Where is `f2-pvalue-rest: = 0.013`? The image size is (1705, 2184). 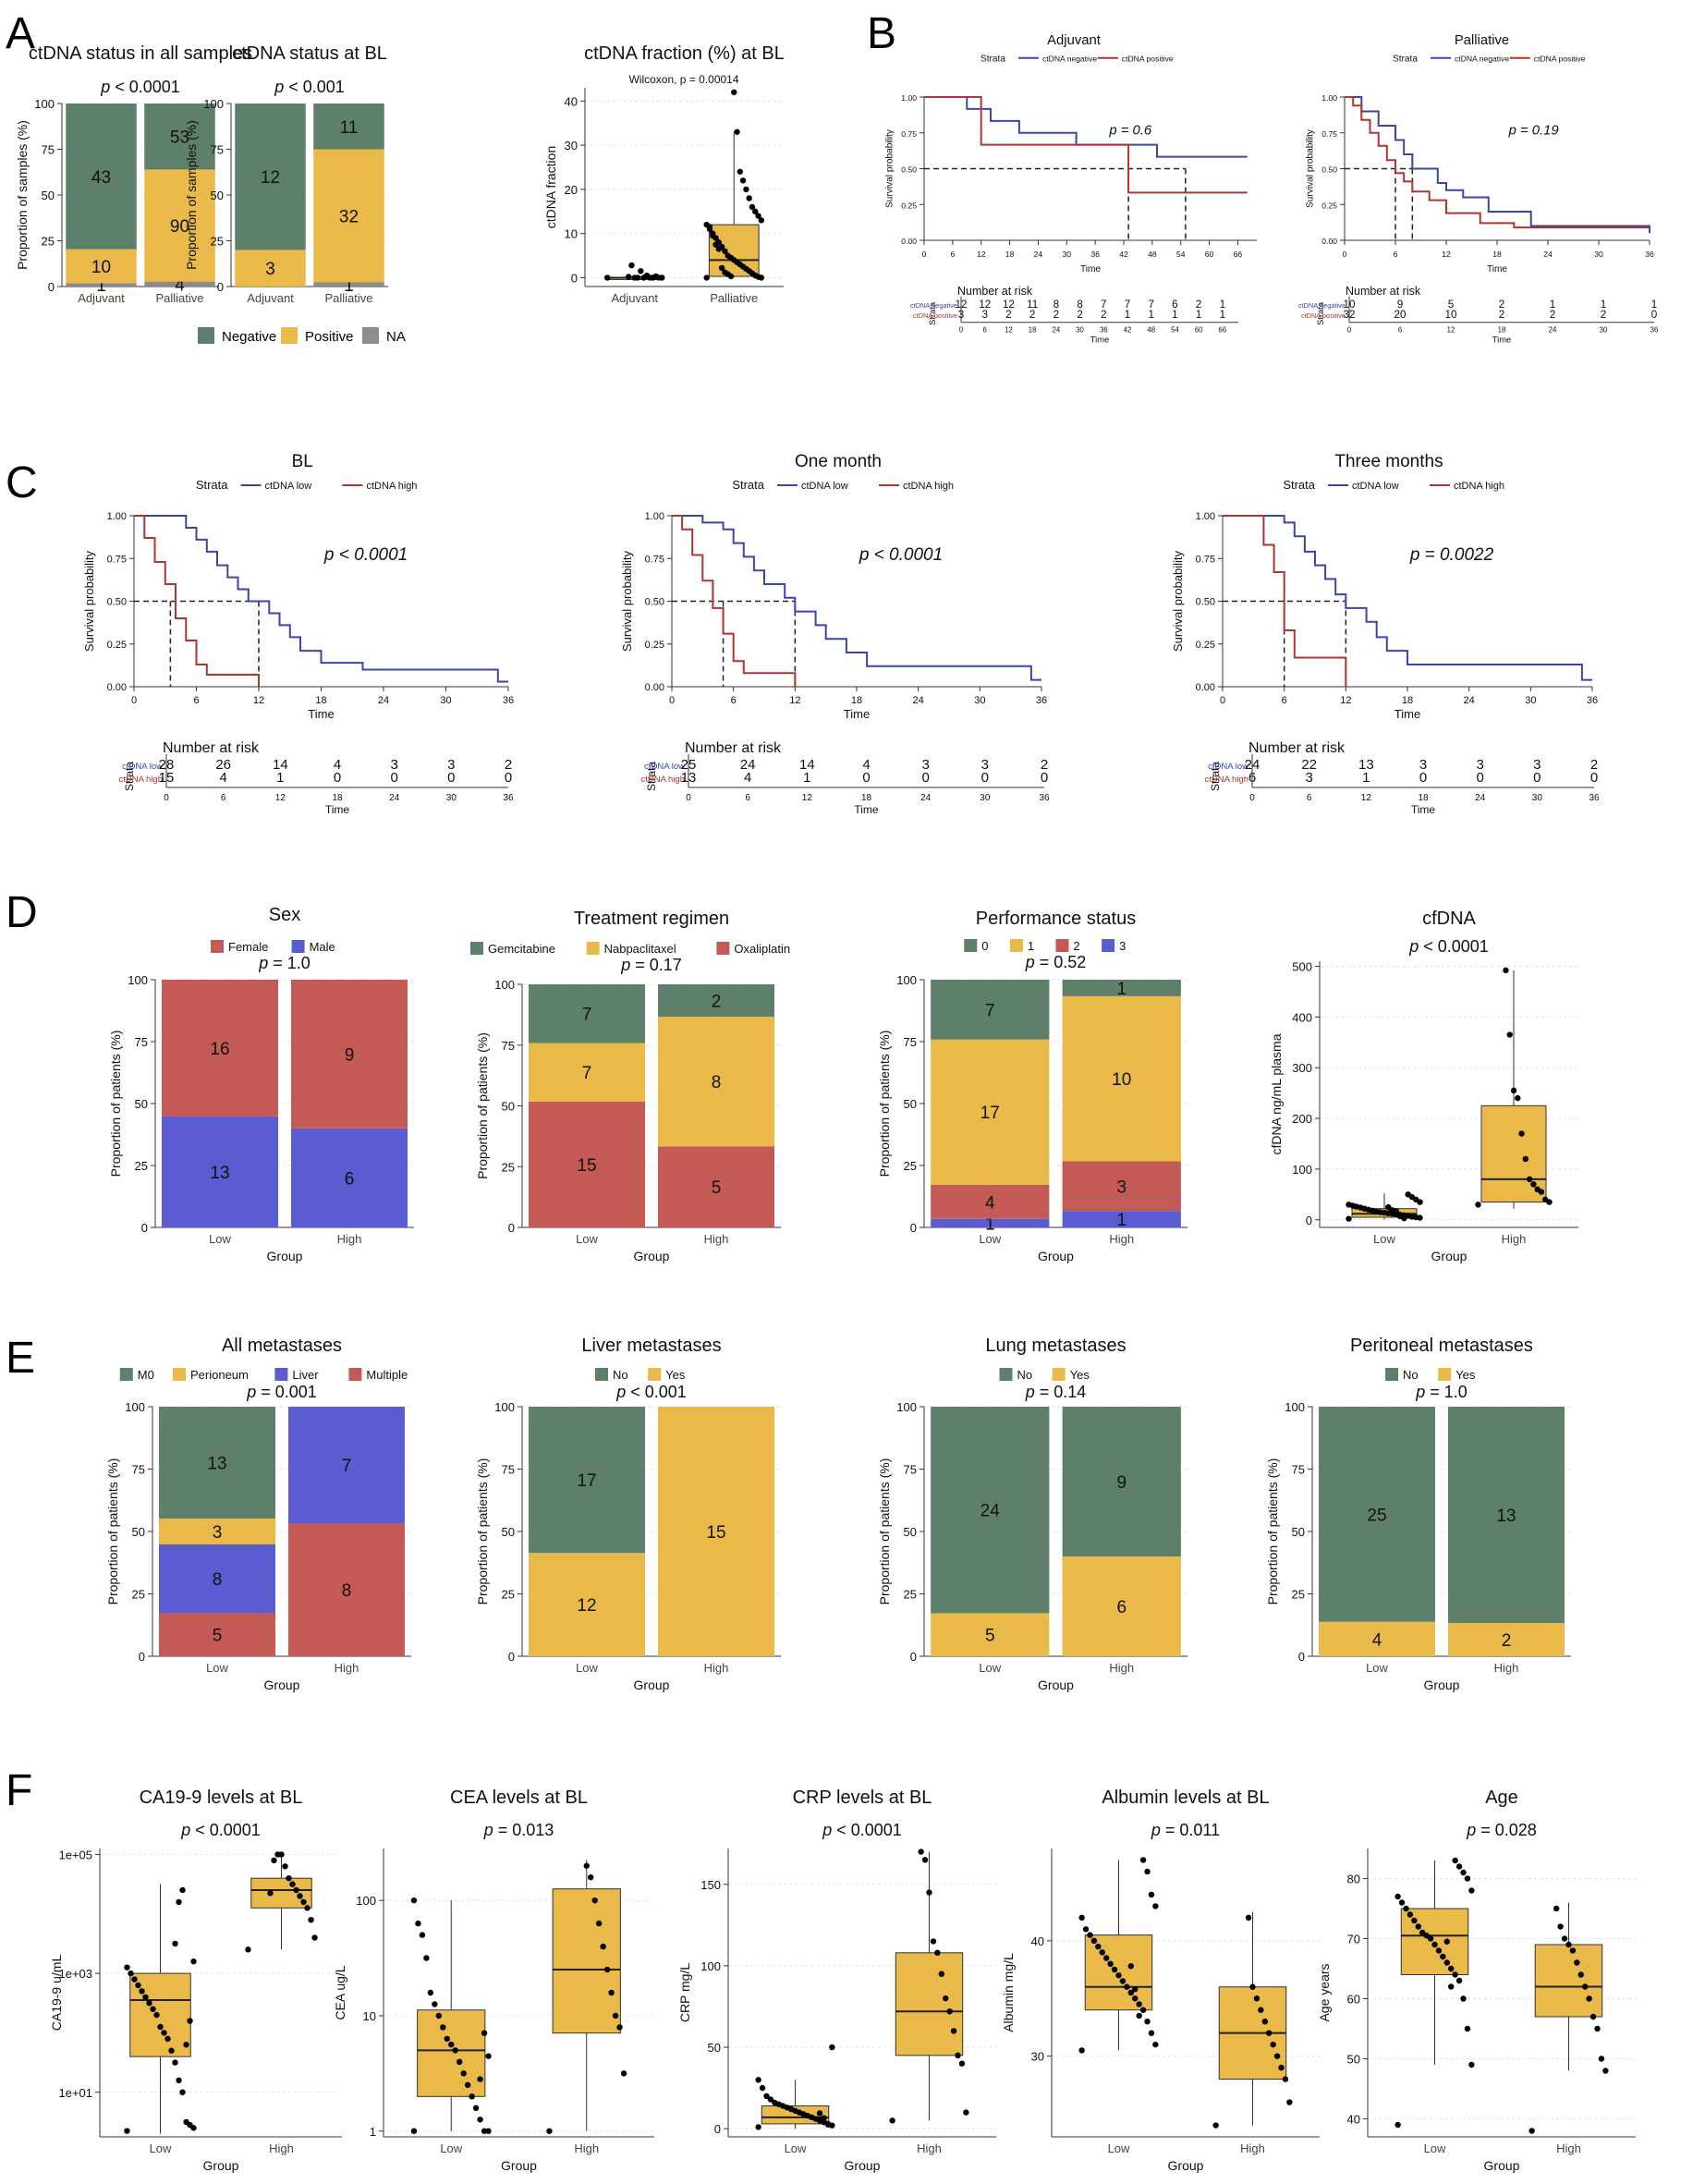 f2-pvalue-rest: = 0.013 is located at coordinates (523, 1830).